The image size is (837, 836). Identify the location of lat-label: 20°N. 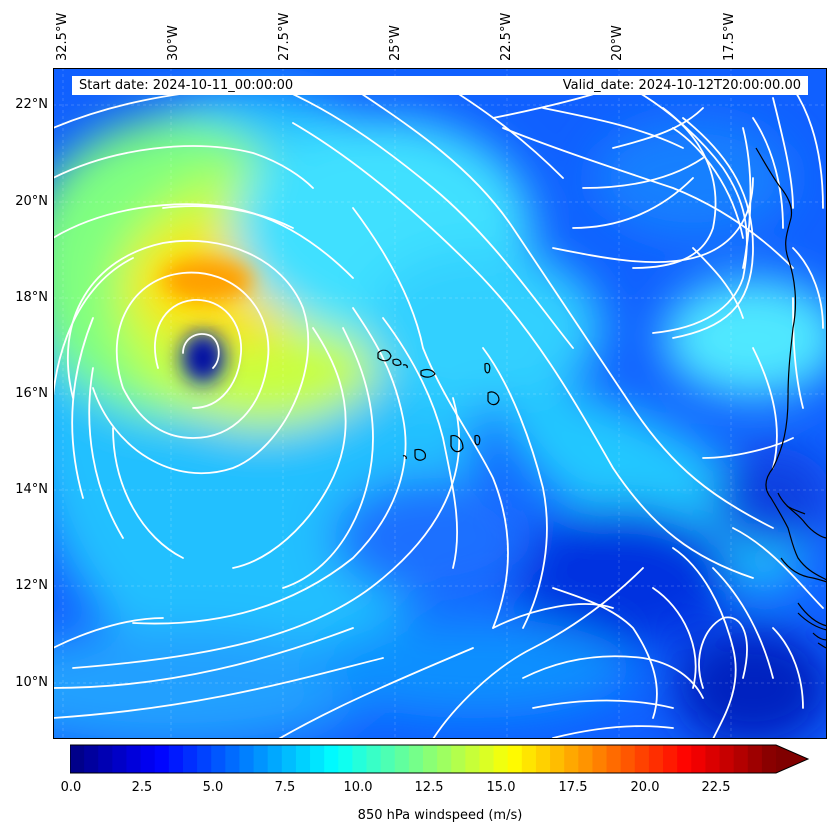
(31, 201).